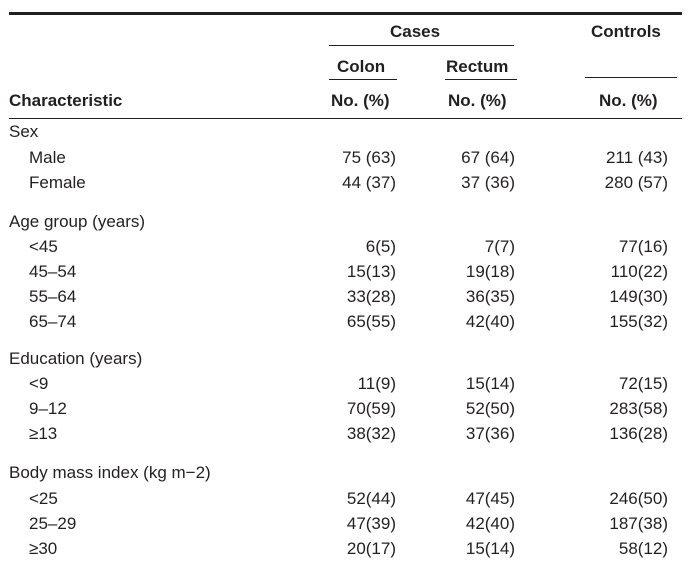 Image resolution: width=691 pixels, height=573 pixels. I want to click on controls-value: 77(16), so click(643, 246).